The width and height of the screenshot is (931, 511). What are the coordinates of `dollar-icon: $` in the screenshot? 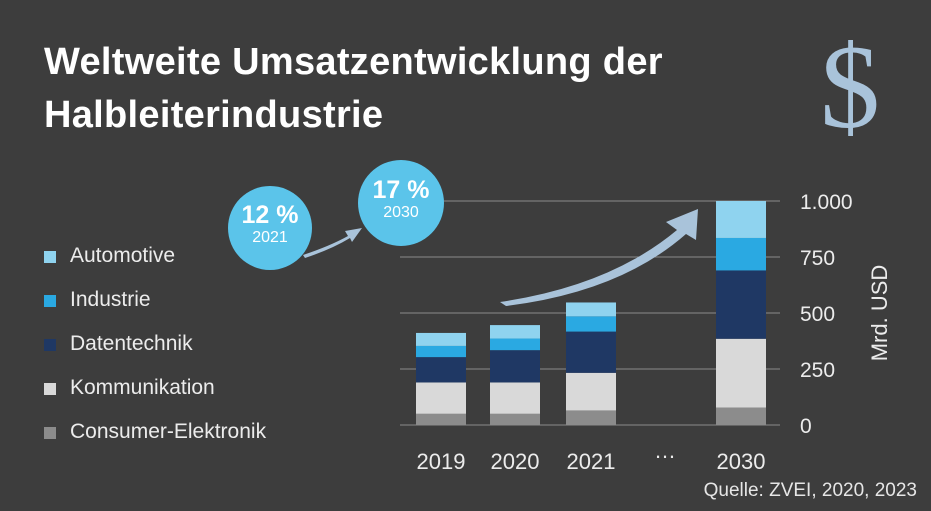 It's located at (850, 86).